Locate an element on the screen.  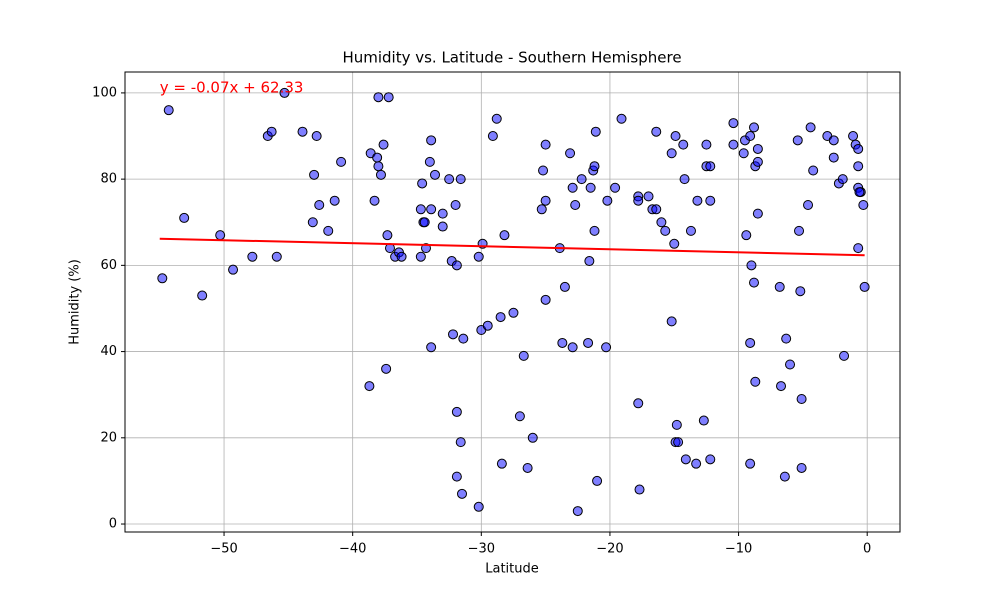
x-tick-label: −20 is located at coordinates (609, 549).